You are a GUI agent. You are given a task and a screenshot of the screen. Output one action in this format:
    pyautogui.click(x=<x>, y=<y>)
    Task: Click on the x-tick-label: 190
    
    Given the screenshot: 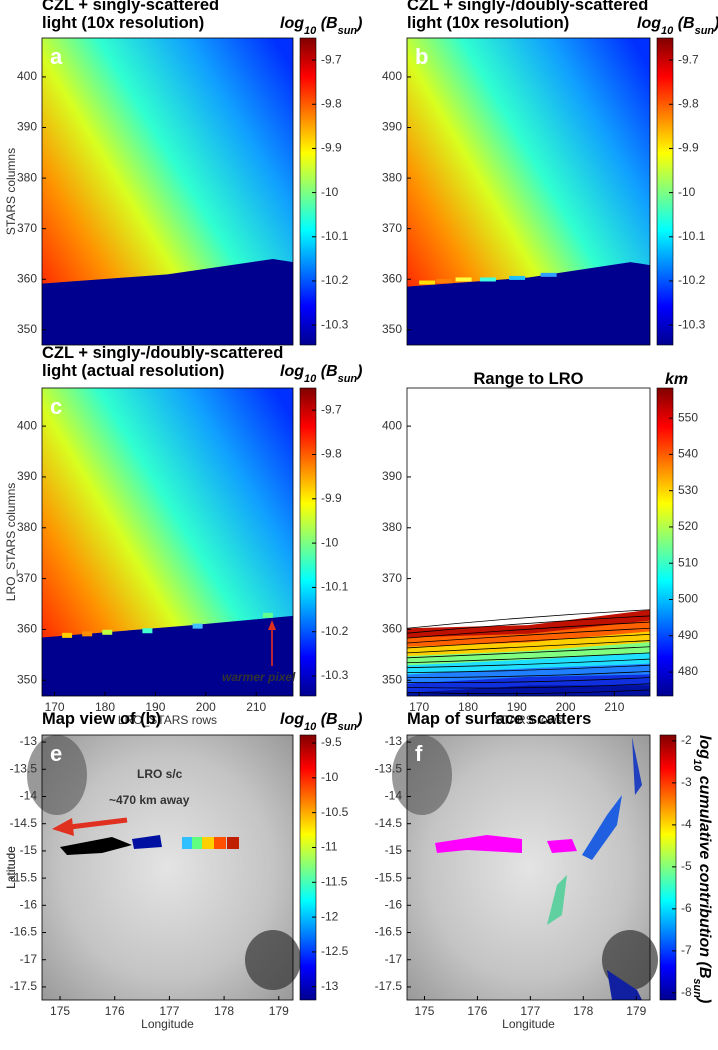 What is the action you would take?
    pyautogui.click(x=517, y=707)
    